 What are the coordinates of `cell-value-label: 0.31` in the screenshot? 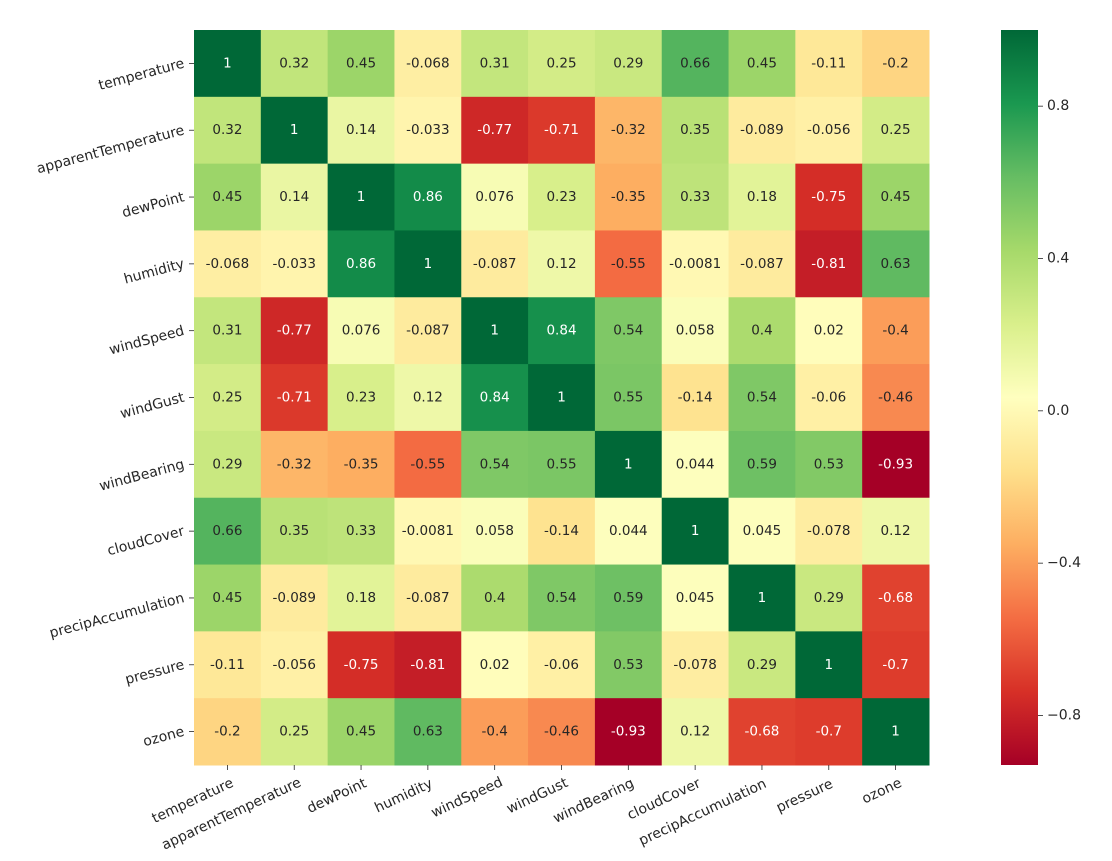 It's located at (495, 63).